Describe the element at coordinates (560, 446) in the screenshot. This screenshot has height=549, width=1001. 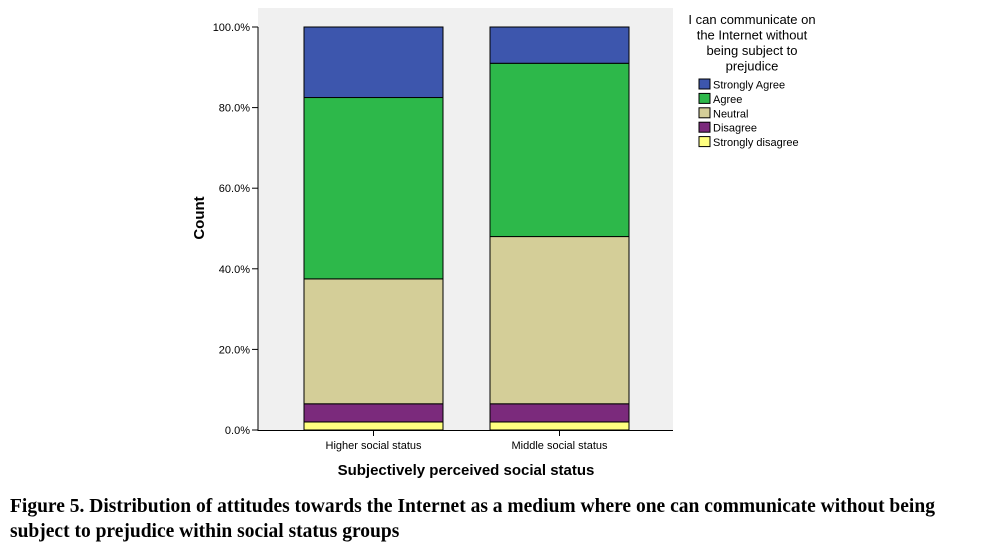
I see `x-category-label: Middle social status` at that location.